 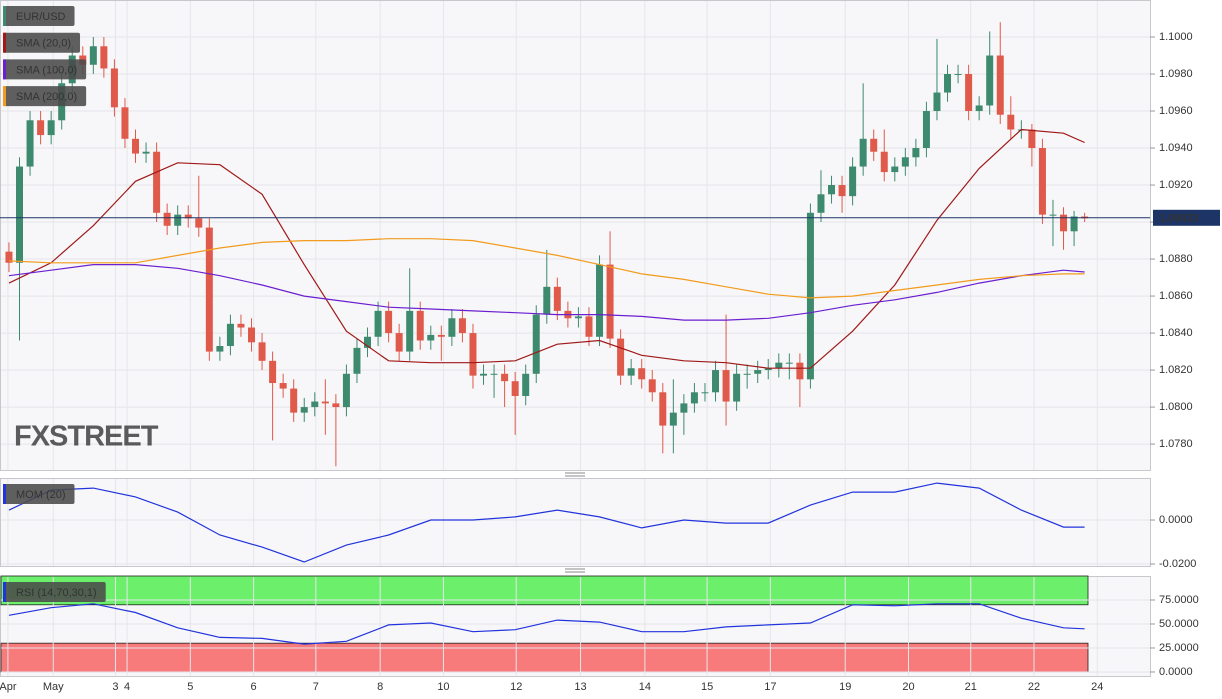 I want to click on x-tick-label: 14, so click(x=645, y=687).